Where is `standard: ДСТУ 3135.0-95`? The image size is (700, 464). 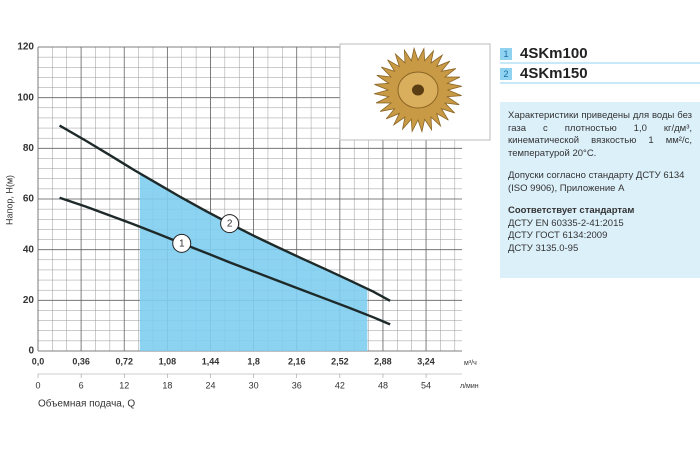 standard: ДСТУ 3135.0-95 is located at coordinates (543, 248).